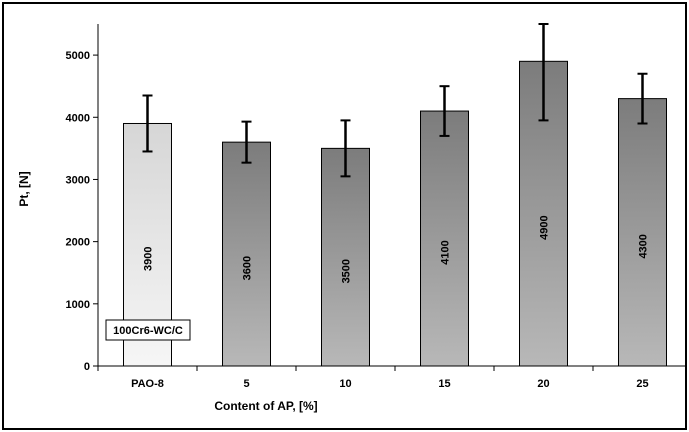 This screenshot has width=689, height=432. I want to click on data-label: 3900, so click(149, 259).